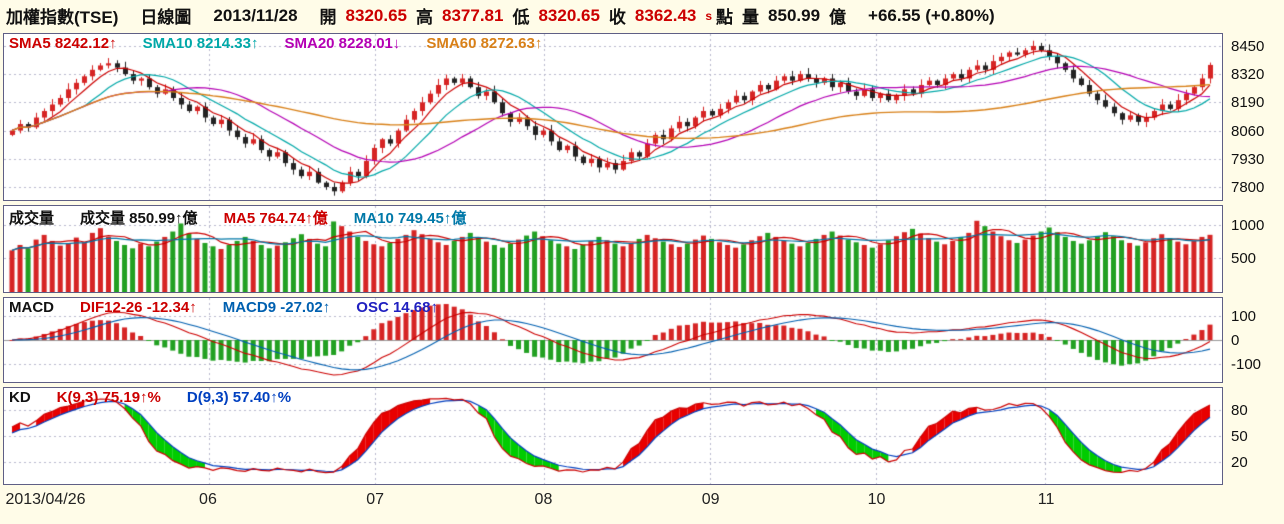  Describe the element at coordinates (1248, 131) in the screenshot. I see `y-axis-tick: 8060` at that location.